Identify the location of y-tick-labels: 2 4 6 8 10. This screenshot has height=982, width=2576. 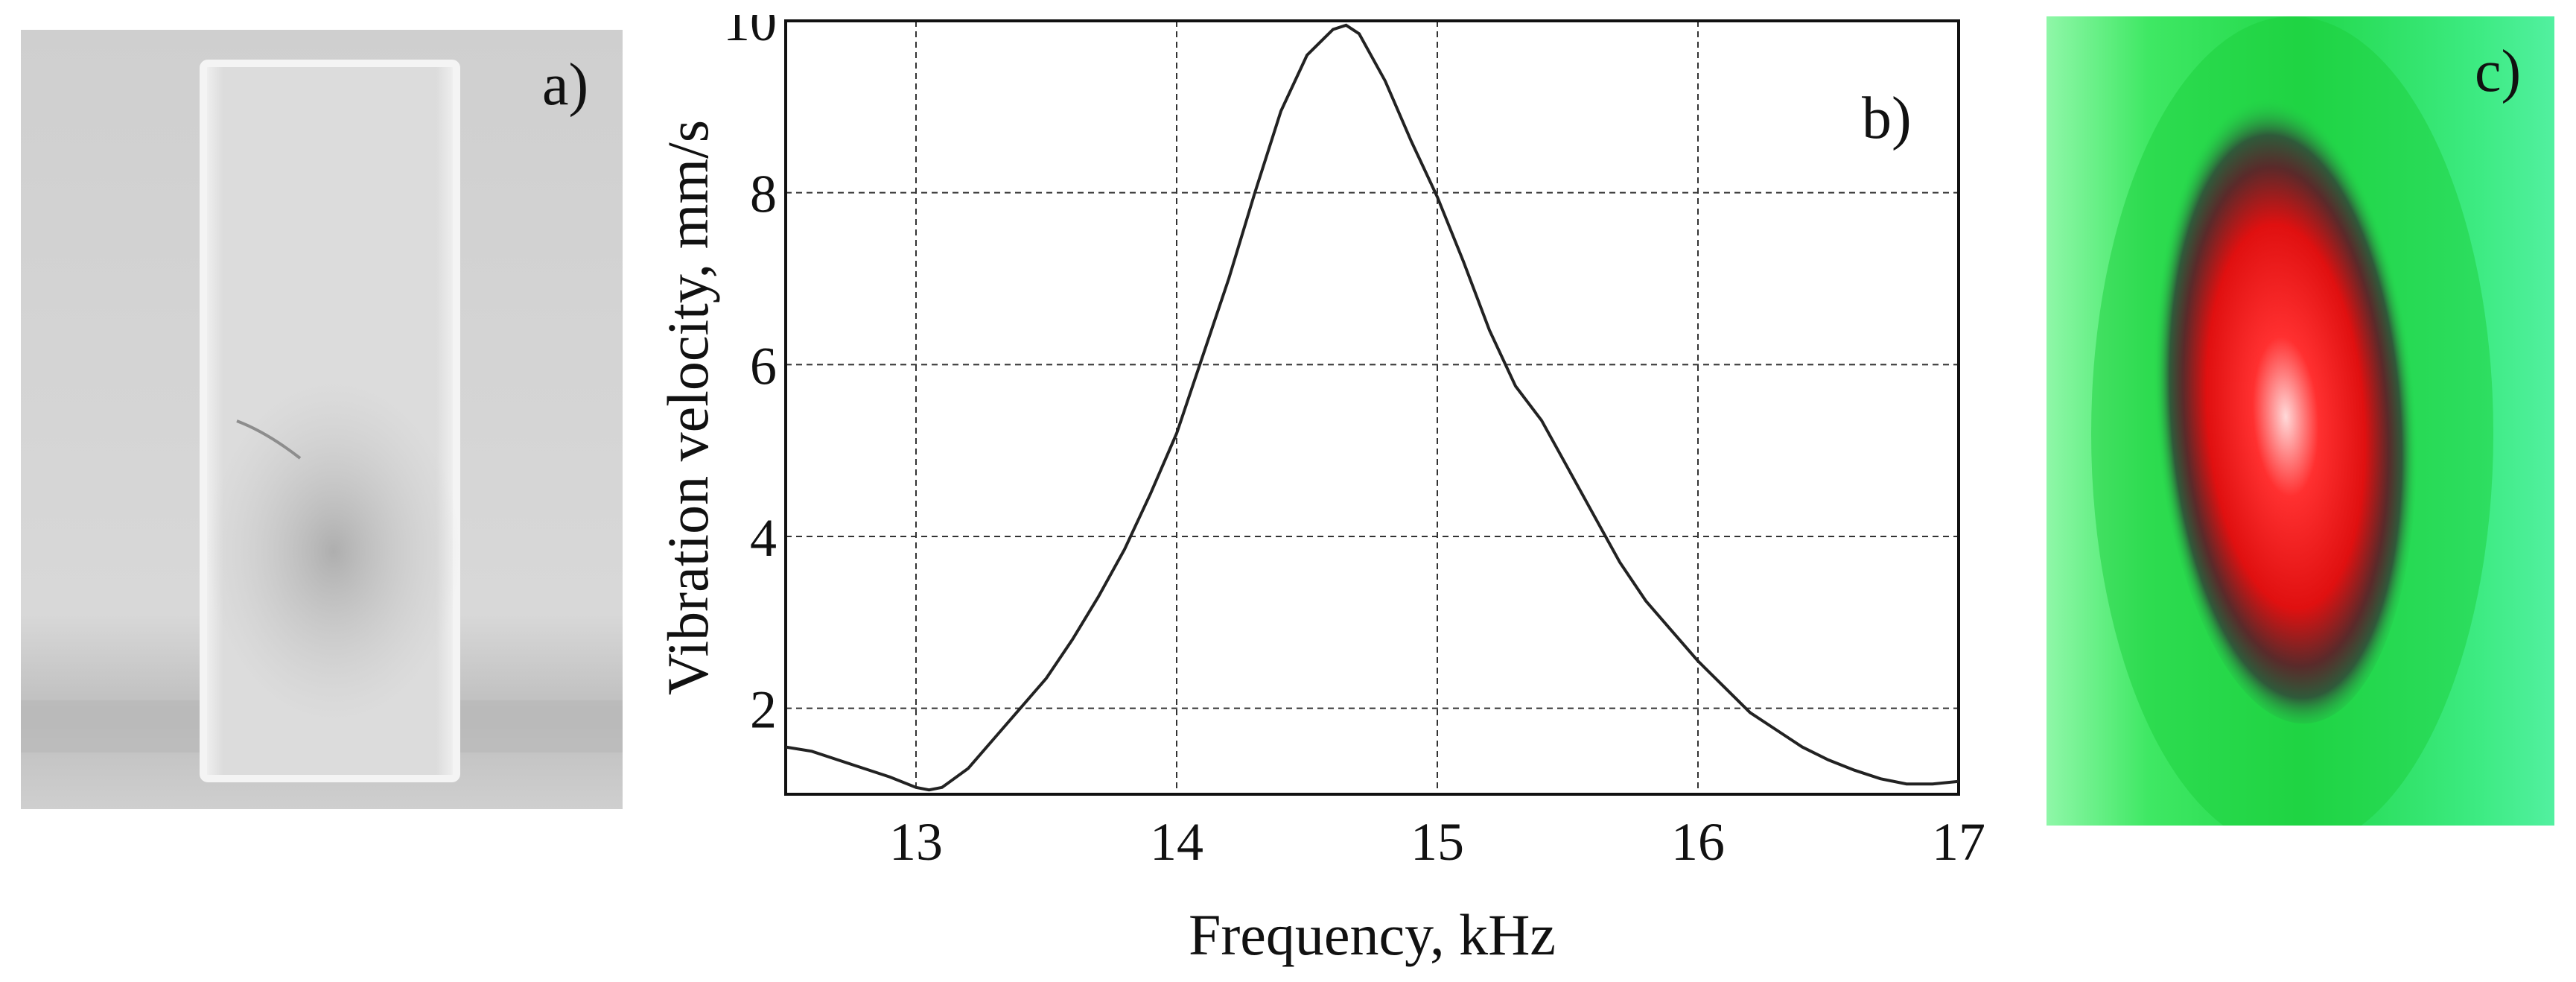
(750, 377).